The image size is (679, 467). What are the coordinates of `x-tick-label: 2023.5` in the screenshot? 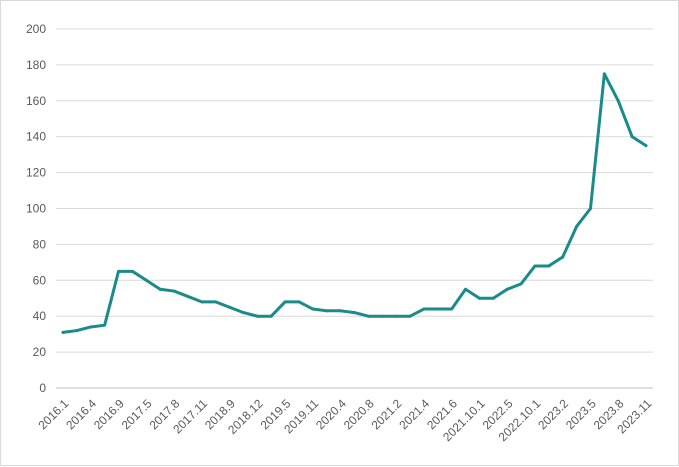 It's located at (581, 414).